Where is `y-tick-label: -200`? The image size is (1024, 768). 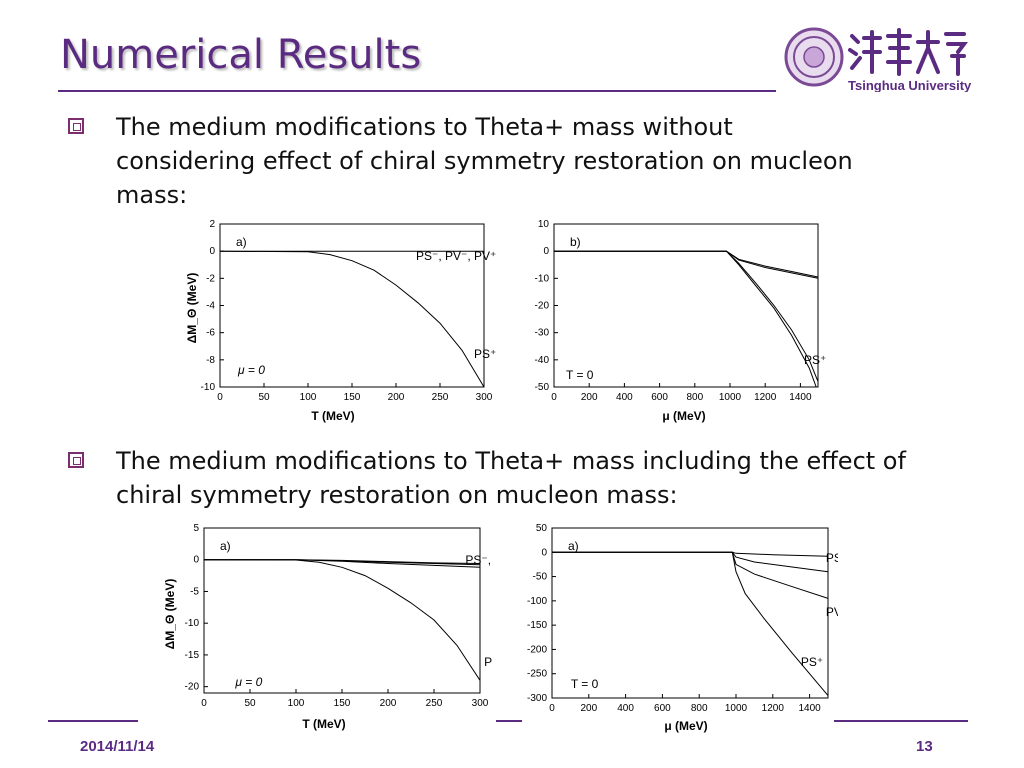
y-tick-label: -200 is located at coordinates (537, 649).